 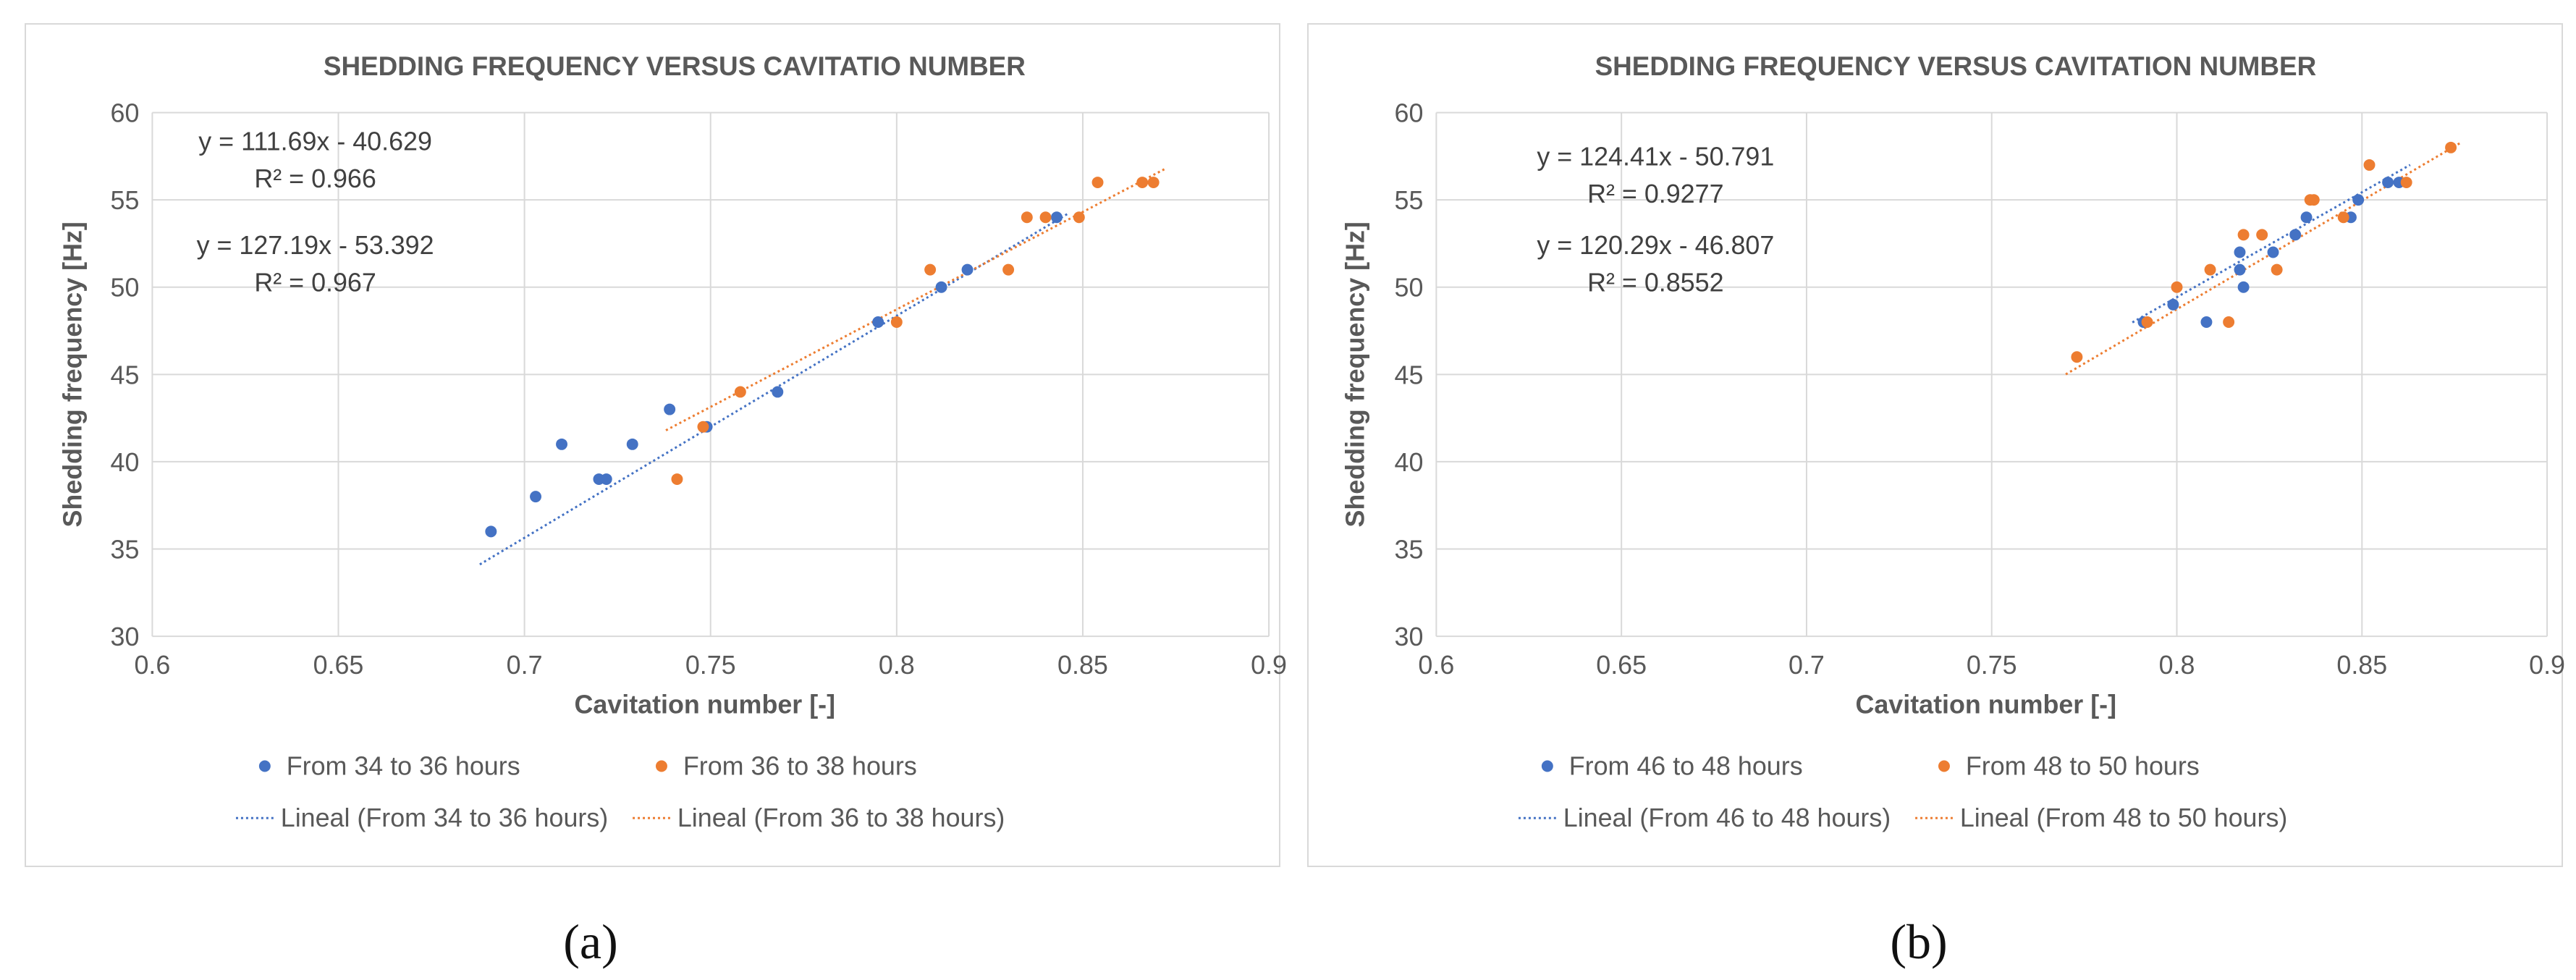 I want to click on caption-a: (a), so click(x=590, y=941).